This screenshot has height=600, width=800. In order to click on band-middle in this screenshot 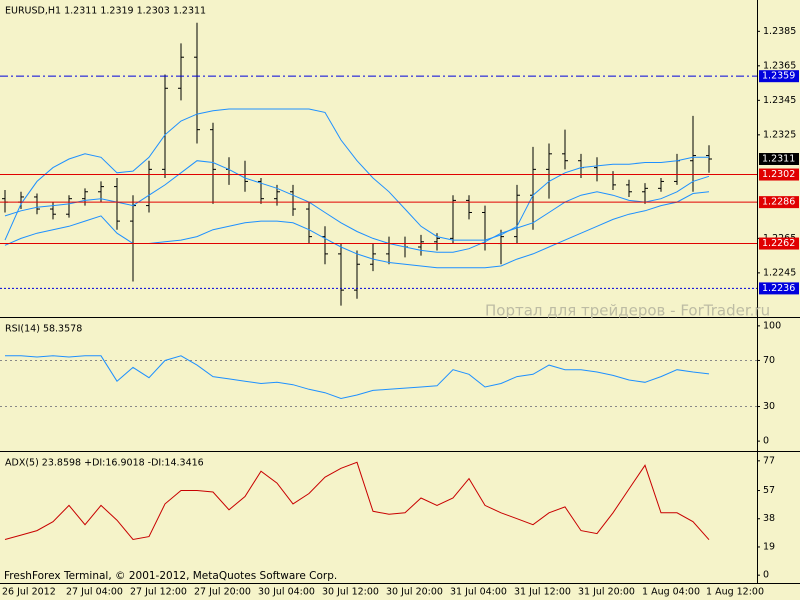, I will do `click(357, 206)`.